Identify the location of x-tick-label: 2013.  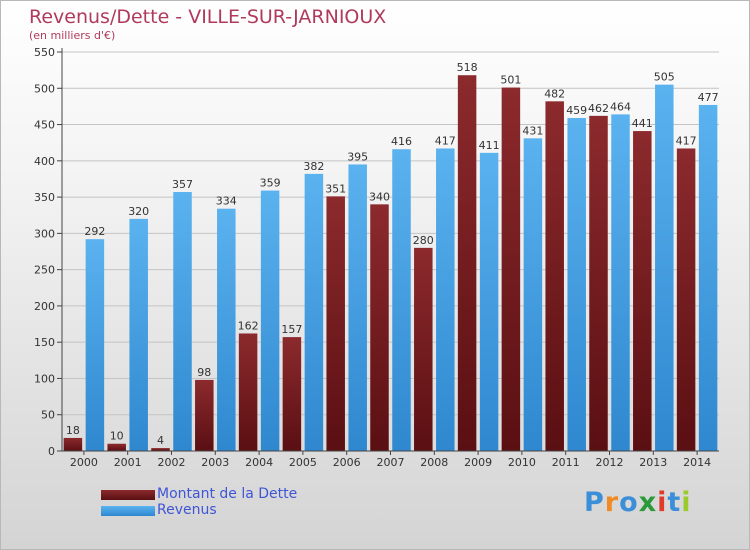
(653, 462).